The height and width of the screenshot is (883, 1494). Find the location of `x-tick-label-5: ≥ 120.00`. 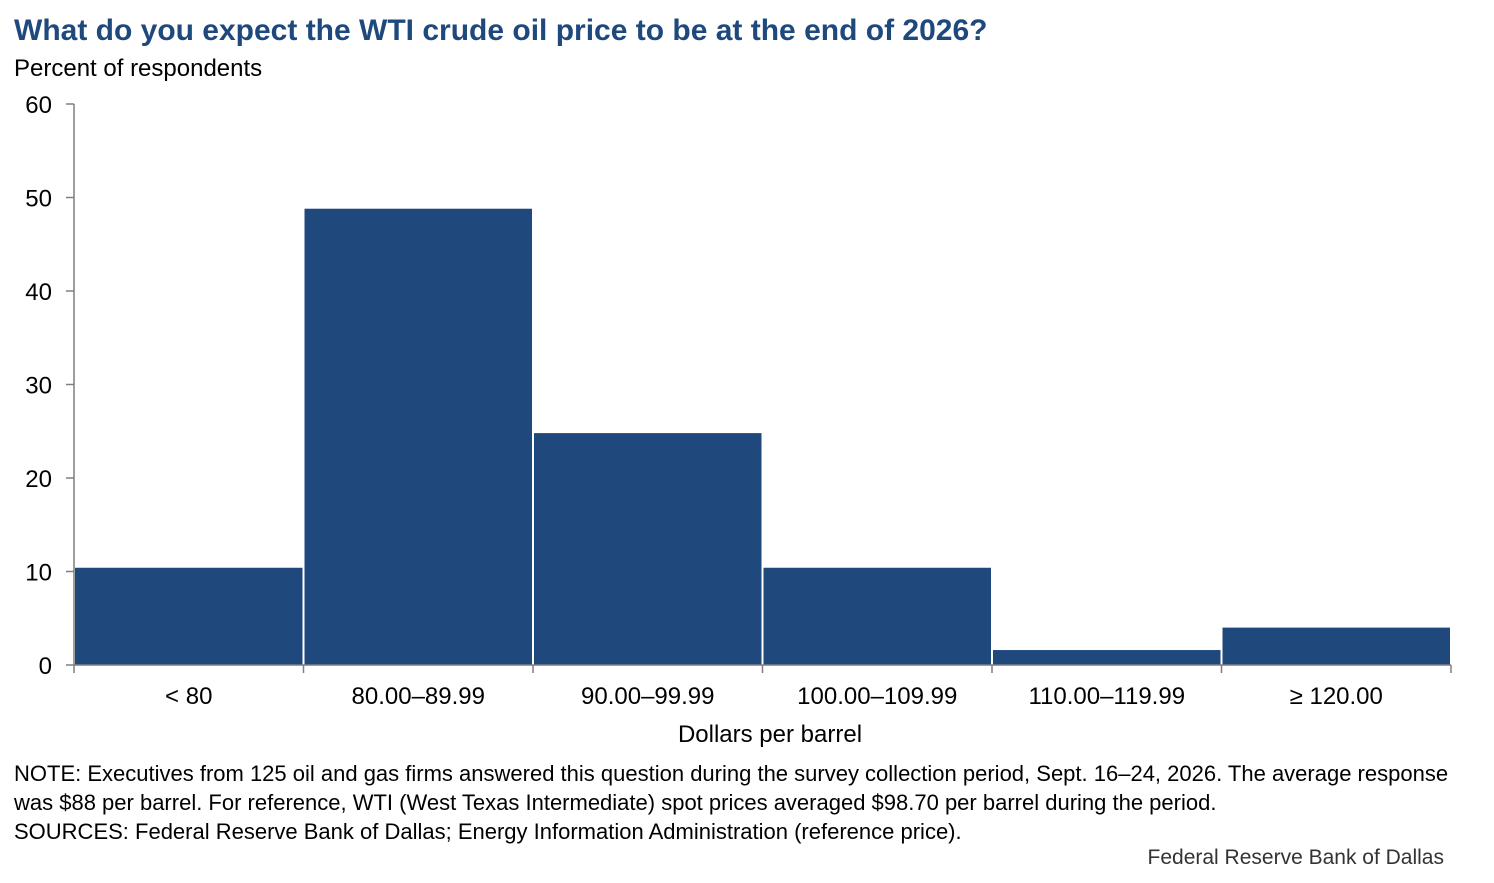

x-tick-label-5: ≥ 120.00 is located at coordinates (1336, 696).